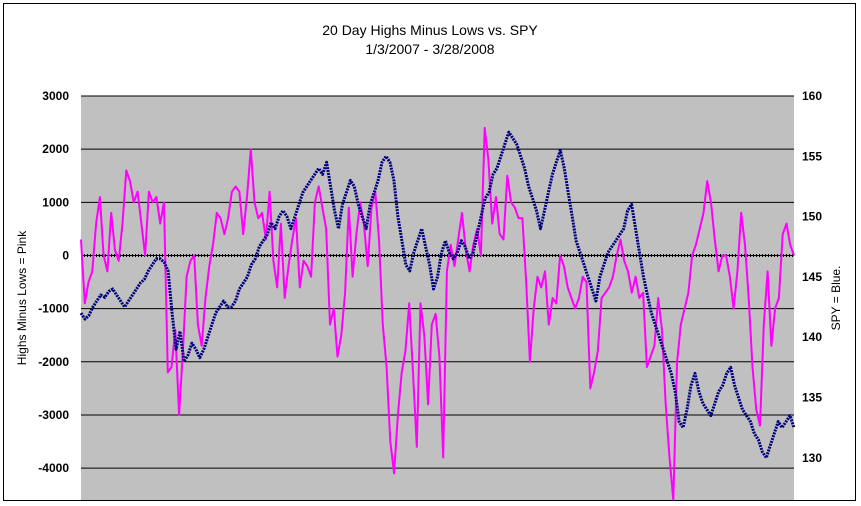 The image size is (861, 506). Describe the element at coordinates (53, 468) in the screenshot. I see `left-tick-label: -4000` at that location.